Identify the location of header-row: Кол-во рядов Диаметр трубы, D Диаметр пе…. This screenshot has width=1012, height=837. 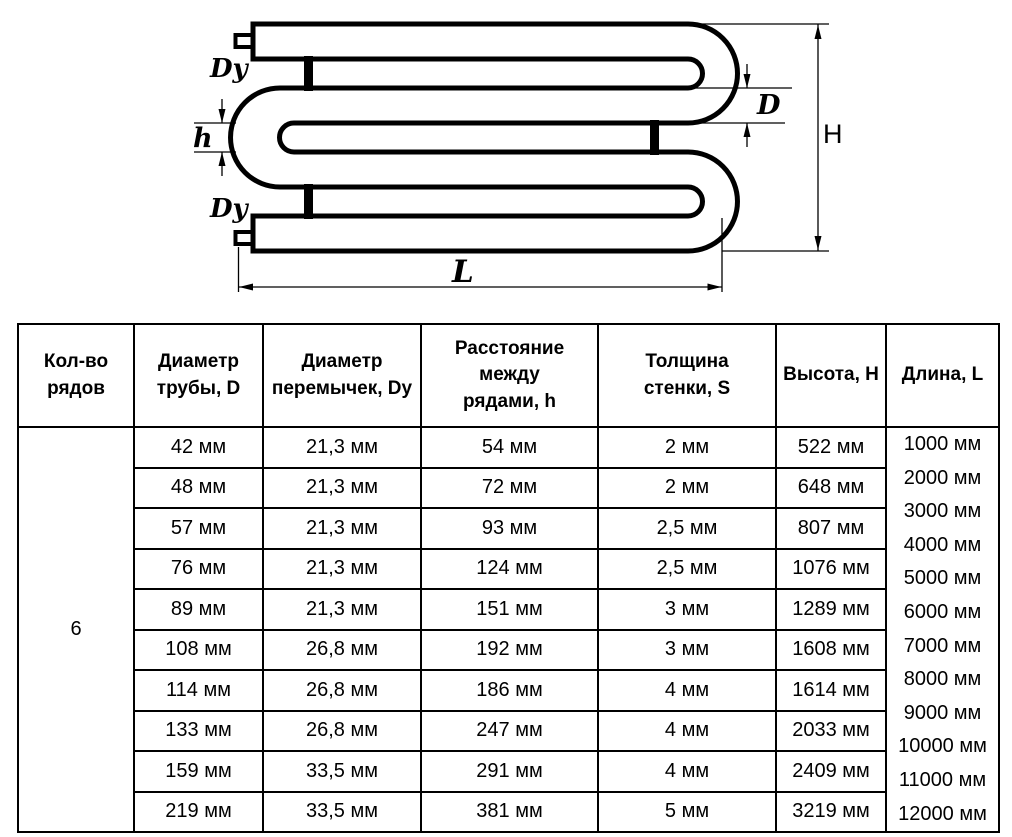
(508, 375).